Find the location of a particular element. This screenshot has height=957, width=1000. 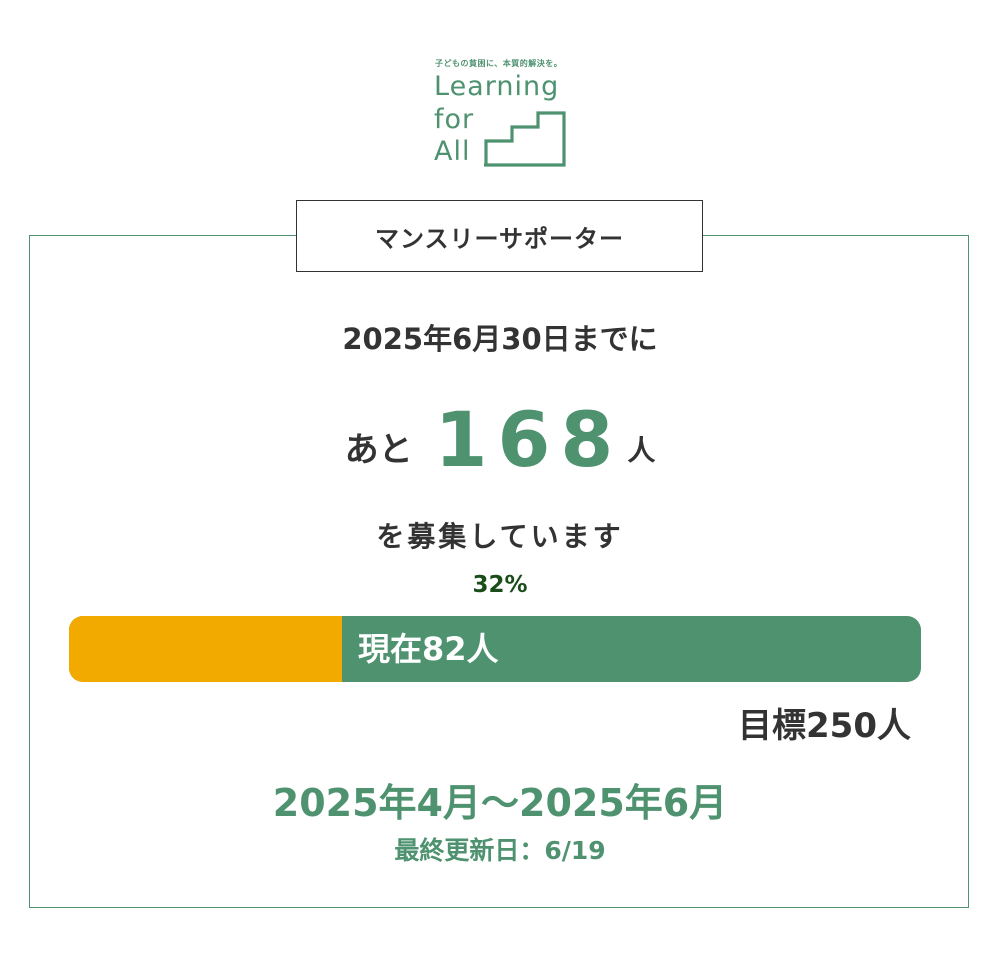

logo-word-all: All is located at coordinates (452, 151).